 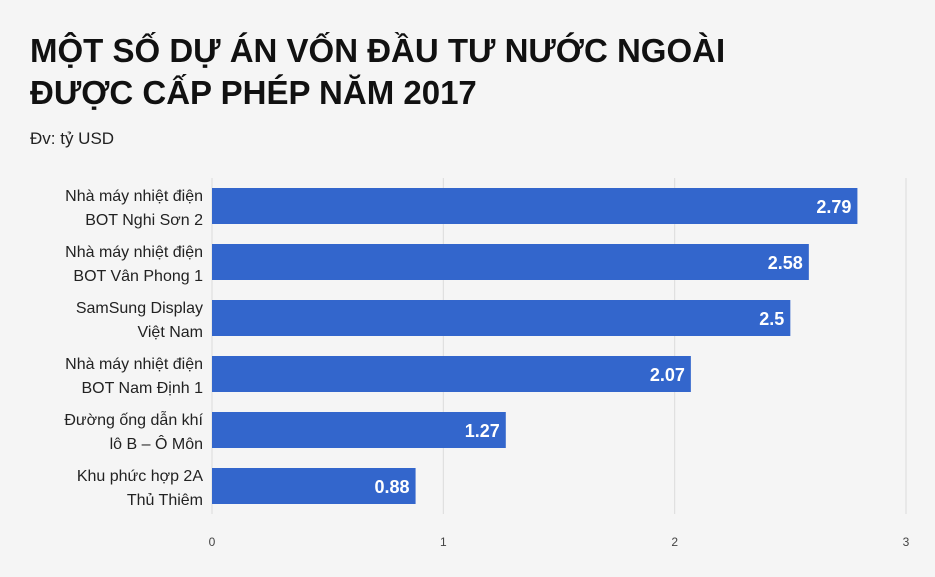 I want to click on x-tick-label: 0, so click(x=212, y=542).